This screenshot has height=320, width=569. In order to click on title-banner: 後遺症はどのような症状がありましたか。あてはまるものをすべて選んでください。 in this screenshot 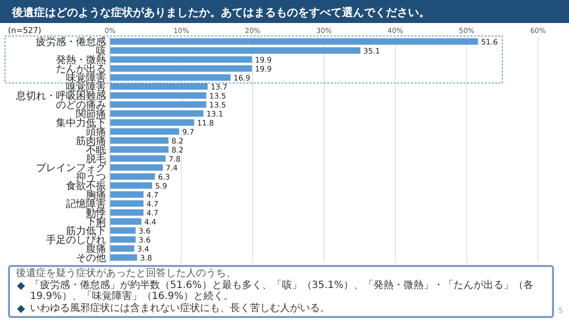, I will do `click(284, 11)`.